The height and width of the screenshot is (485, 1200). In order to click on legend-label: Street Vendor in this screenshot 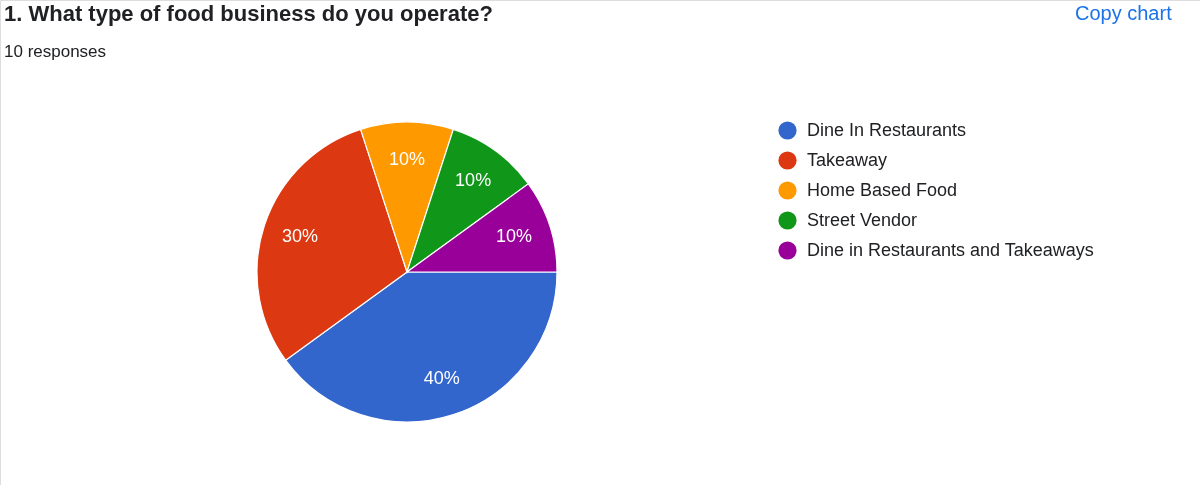, I will do `click(862, 219)`.